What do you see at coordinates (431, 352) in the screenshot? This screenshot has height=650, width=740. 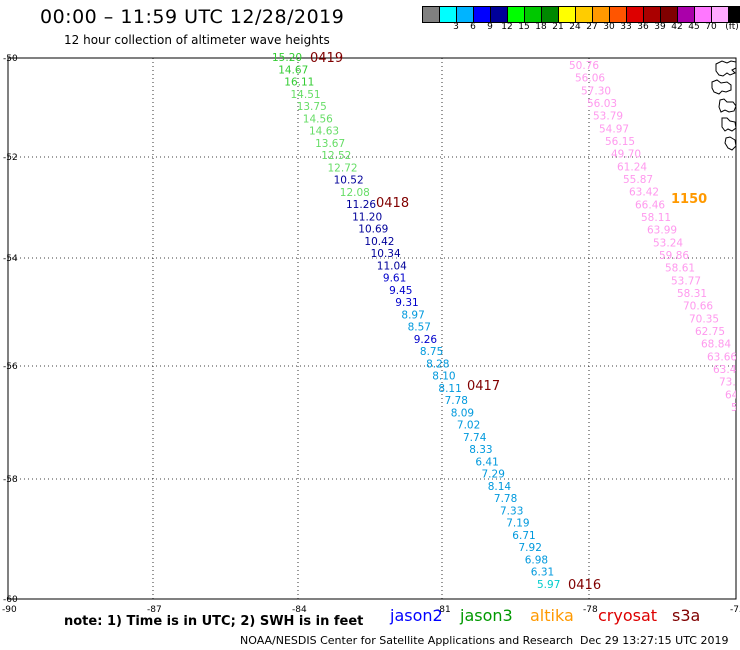 I see `wave-height-value: 8.75` at bounding box center [431, 352].